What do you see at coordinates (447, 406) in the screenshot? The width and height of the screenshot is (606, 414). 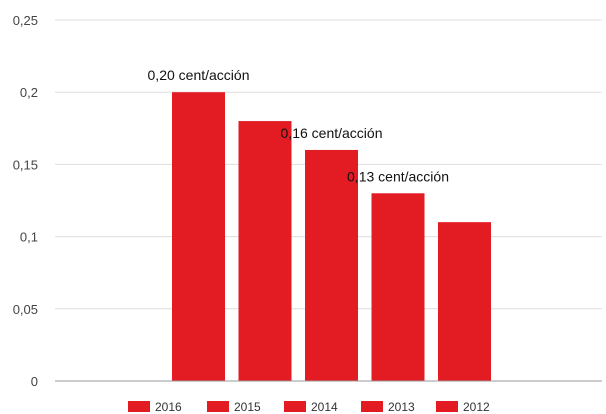 I see `legend-swatch-2012` at bounding box center [447, 406].